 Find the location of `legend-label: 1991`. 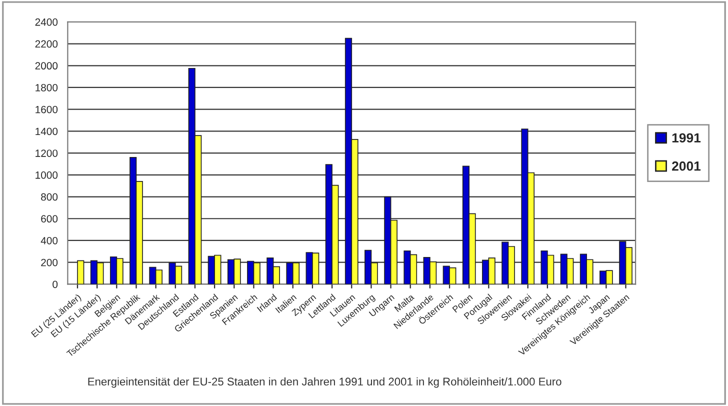

legend-label: 1991 is located at coordinates (686, 138).